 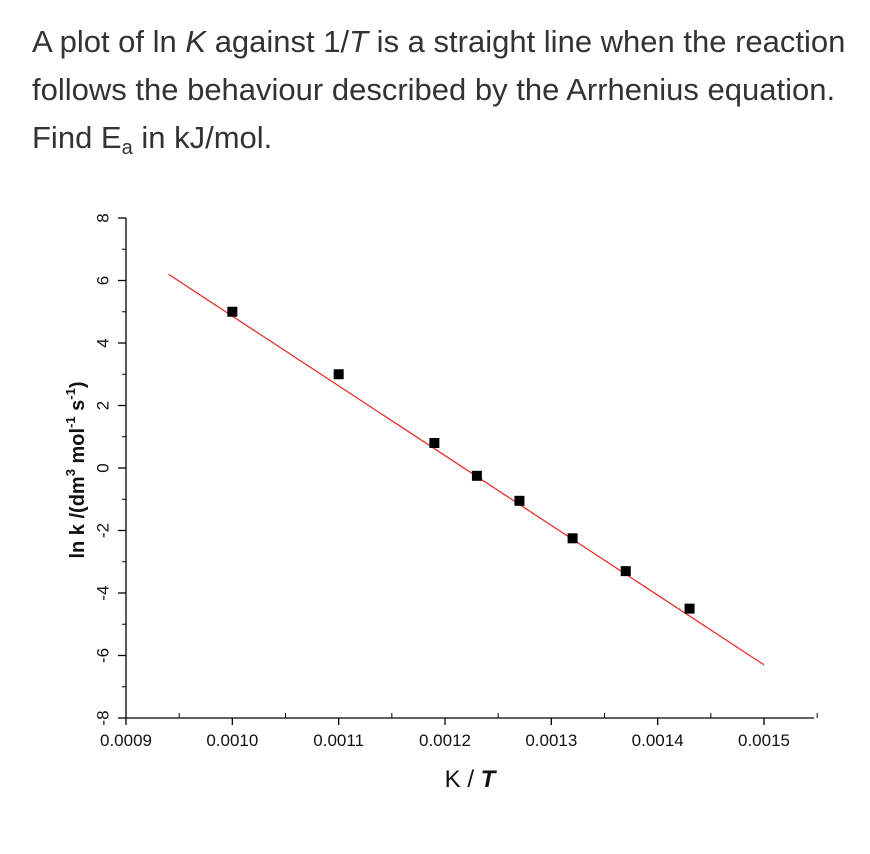 I want to click on x-axis-label: K / T, so click(x=471, y=779).